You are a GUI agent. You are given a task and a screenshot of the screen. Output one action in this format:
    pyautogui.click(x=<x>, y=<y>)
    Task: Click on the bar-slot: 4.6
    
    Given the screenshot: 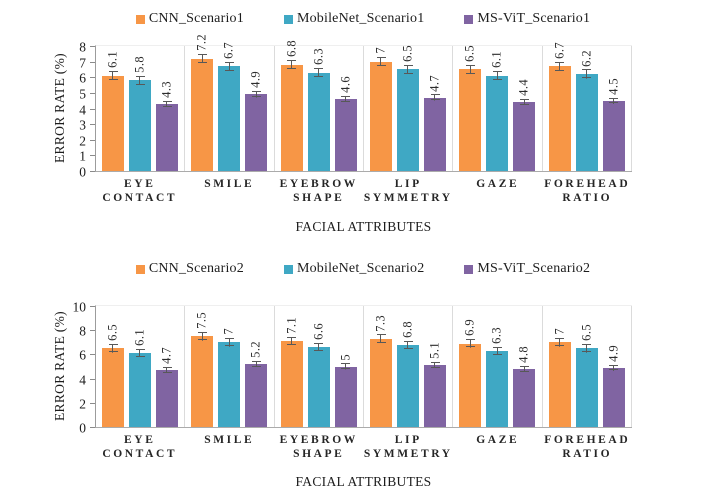 What is the action you would take?
    pyautogui.click(x=345, y=108)
    